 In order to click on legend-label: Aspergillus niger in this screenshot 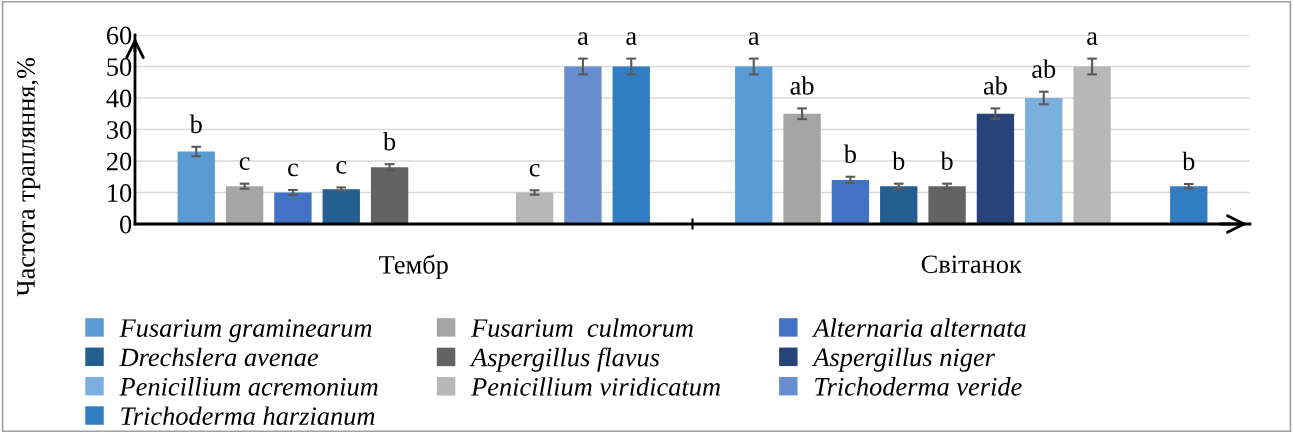, I will do `click(903, 359)`.